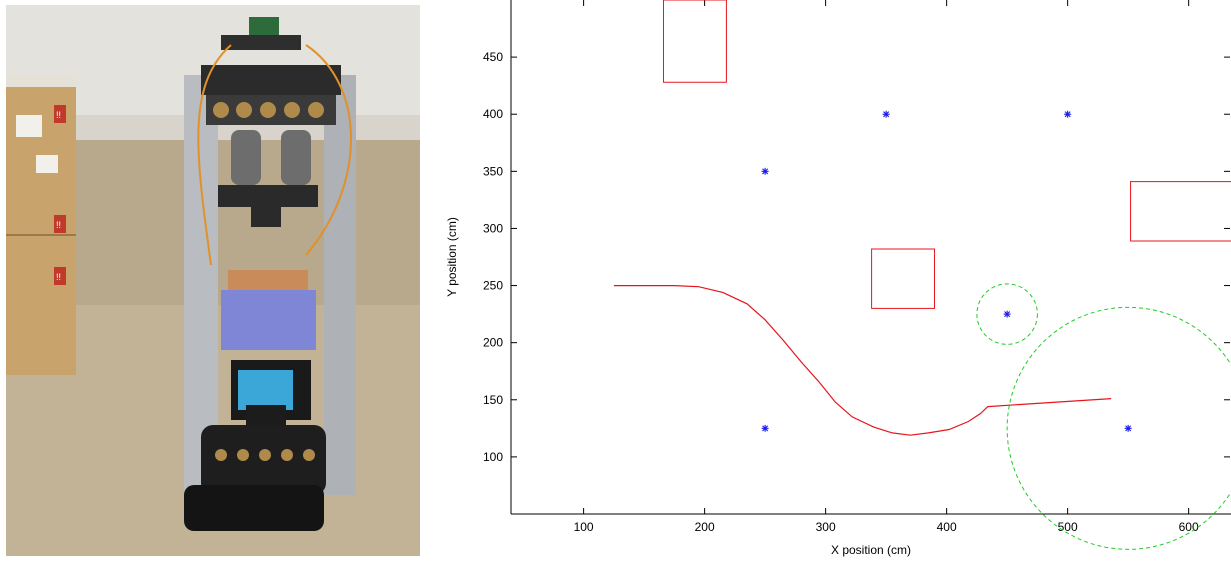 The width and height of the screenshot is (1231, 561). Describe the element at coordinates (826, 527) in the screenshot. I see `x-tick-label: 300` at that location.